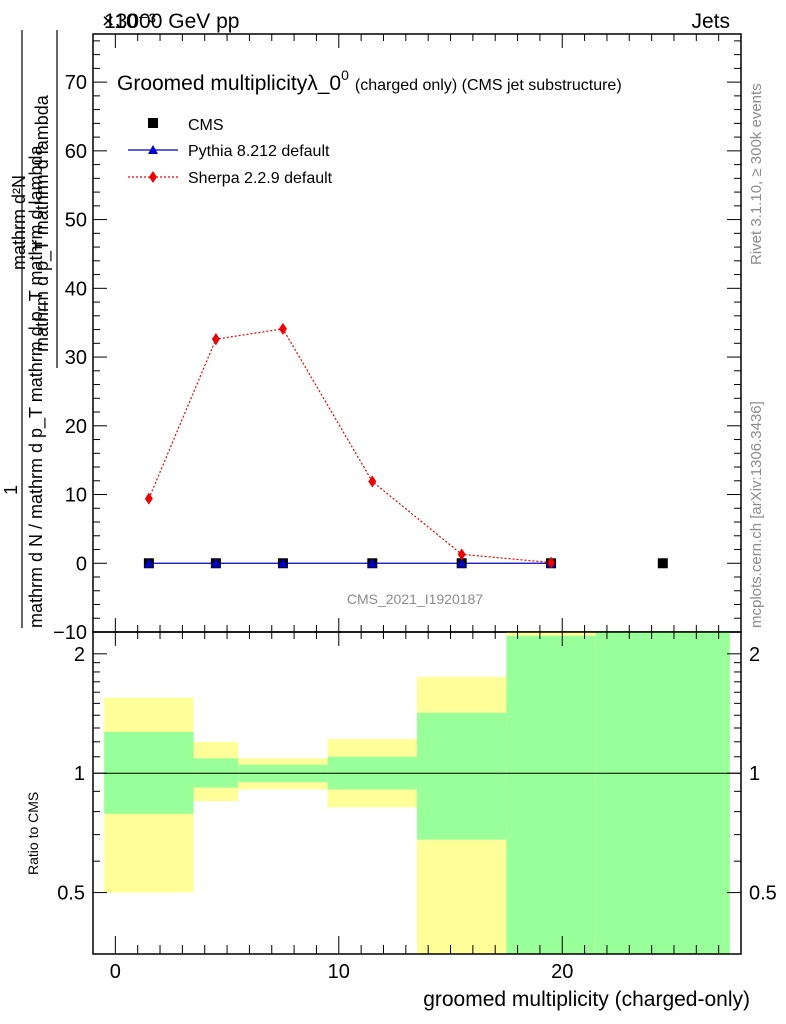 Image resolution: width=786 pixels, height=1024 pixels. What do you see at coordinates (79, 655) in the screenshot?
I see `ratio-y-tick-label: 2` at bounding box center [79, 655].